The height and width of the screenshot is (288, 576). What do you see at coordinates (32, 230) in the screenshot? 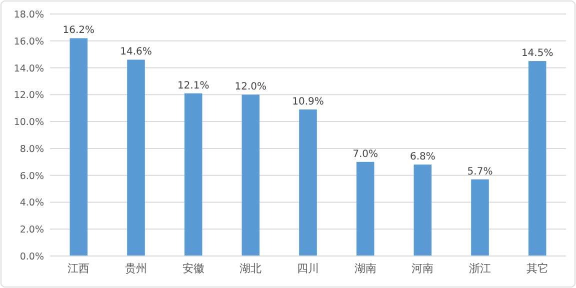
I see `y-tick-label: 2.0%` at bounding box center [32, 230].